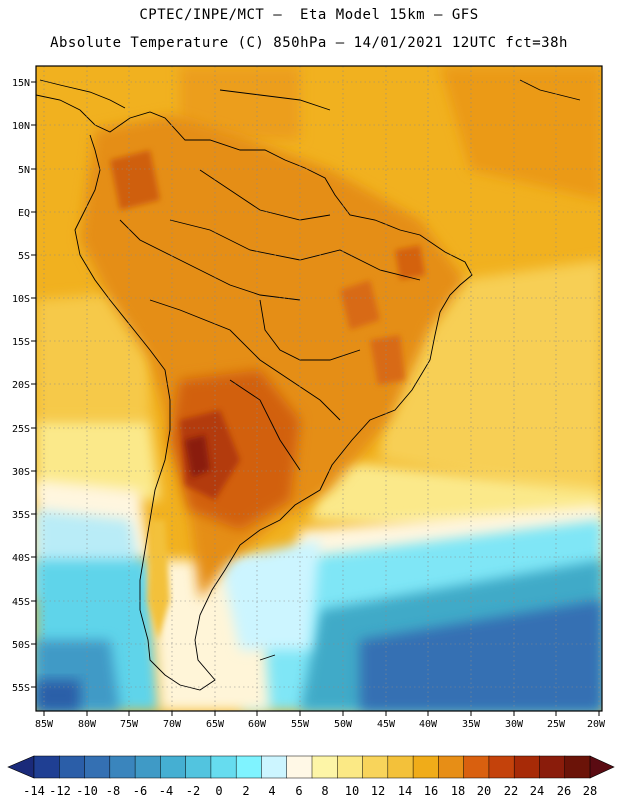  Describe the element at coordinates (484, 791) in the screenshot. I see `colorbar-label: 20` at that location.